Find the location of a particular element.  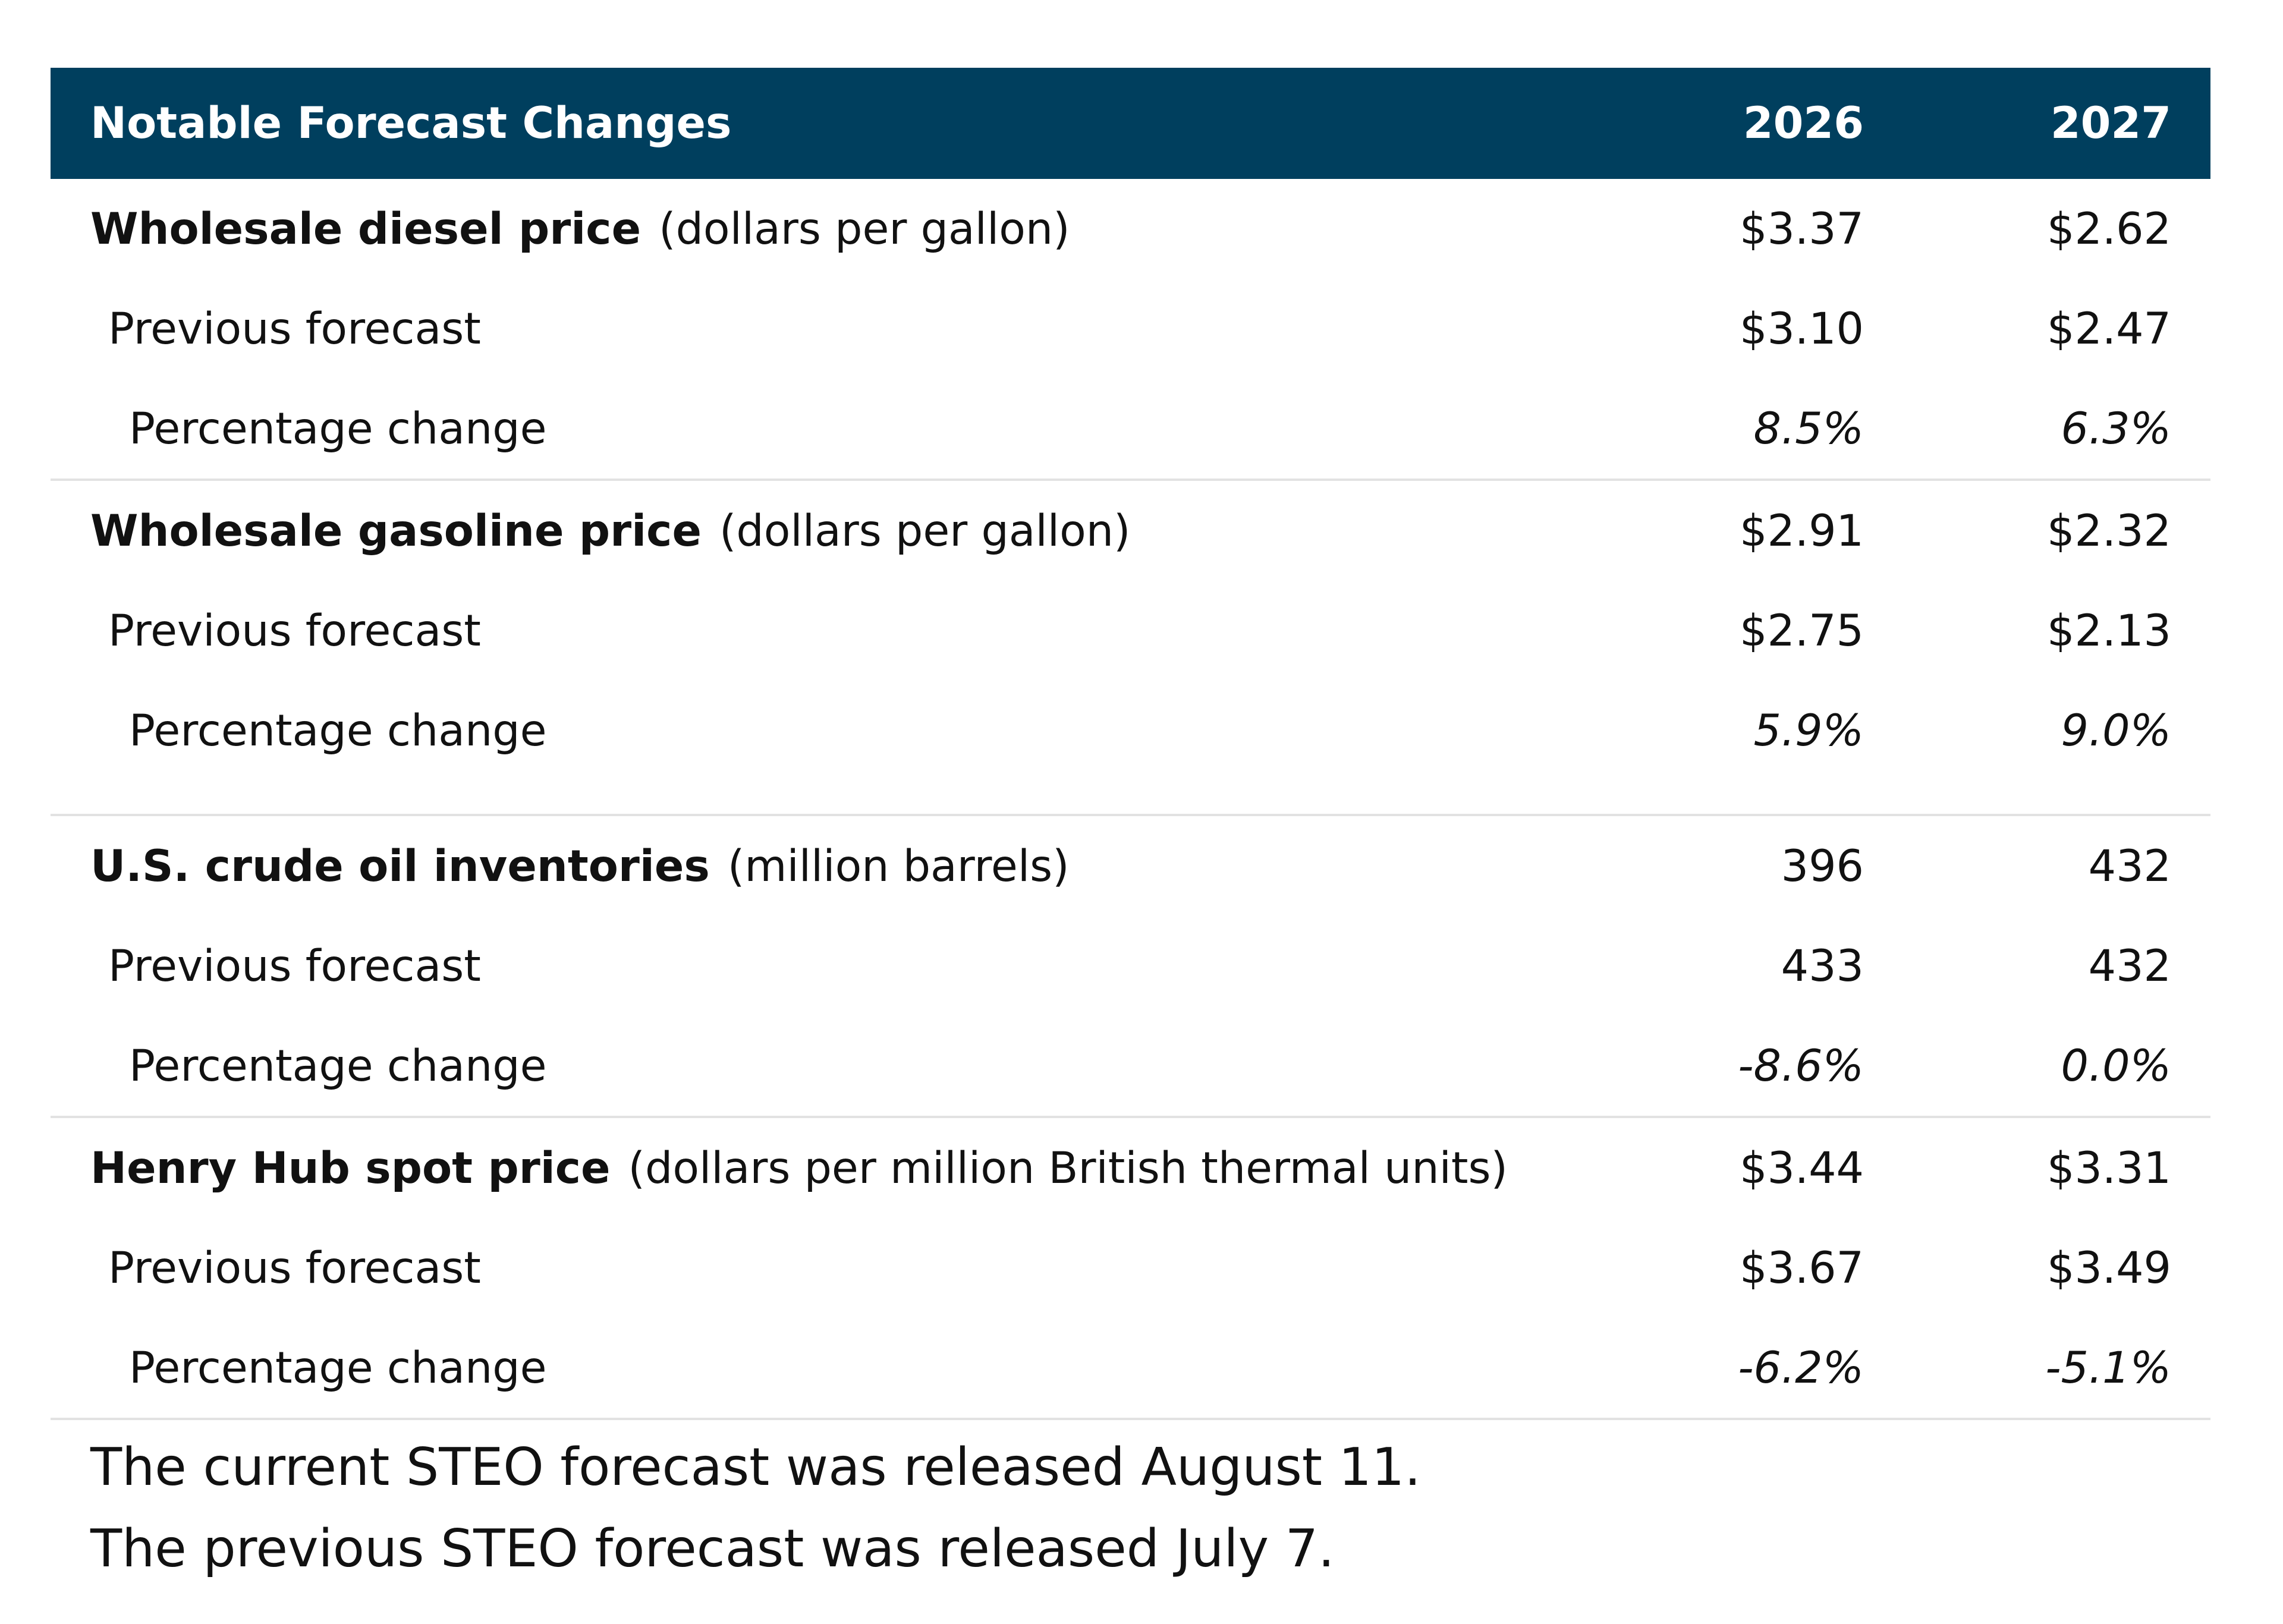

metric-unit: (million barrels) is located at coordinates (898, 866).